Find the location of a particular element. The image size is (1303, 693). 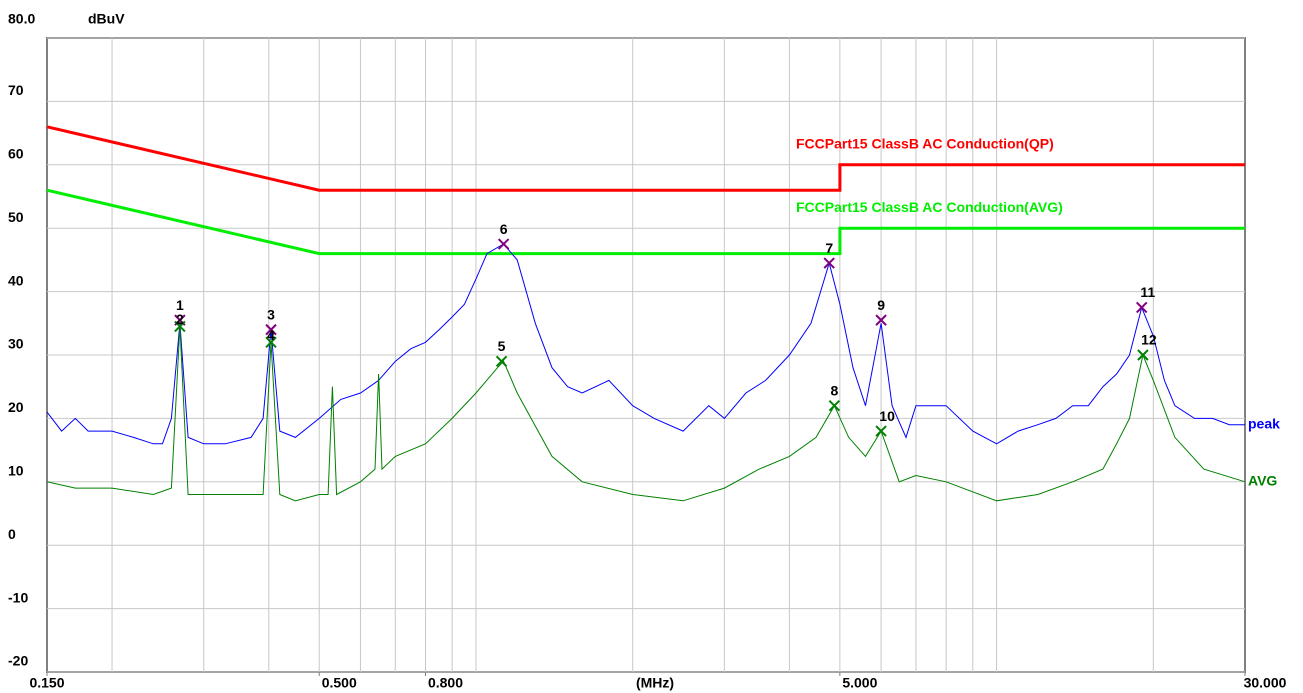

limit-label: FCCPart15 ClassB AC Conduction(AVG) is located at coordinates (929, 207).